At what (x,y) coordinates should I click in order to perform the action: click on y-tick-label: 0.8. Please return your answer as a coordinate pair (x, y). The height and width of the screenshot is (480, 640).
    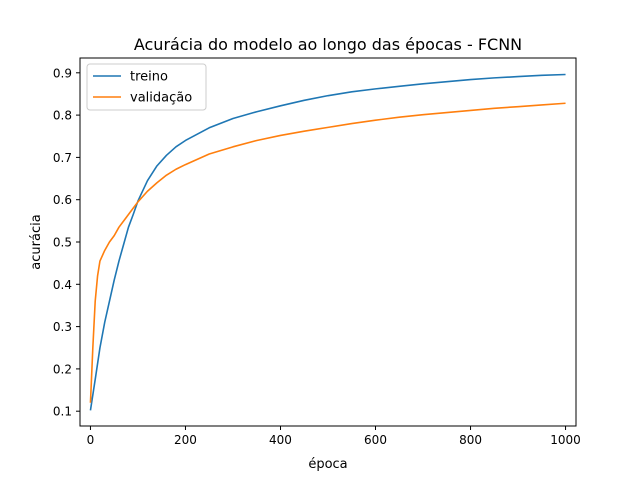
    Looking at the image, I should click on (62, 116).